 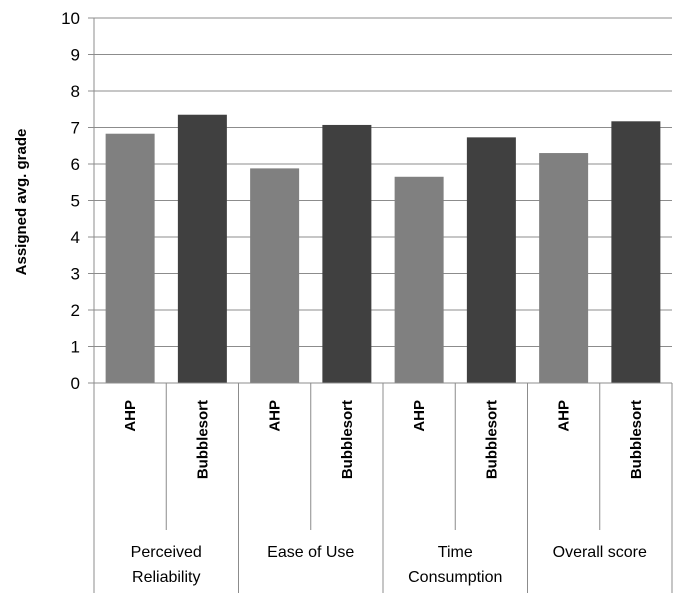 What do you see at coordinates (166, 552) in the screenshot?
I see `group-label: Perceived` at bounding box center [166, 552].